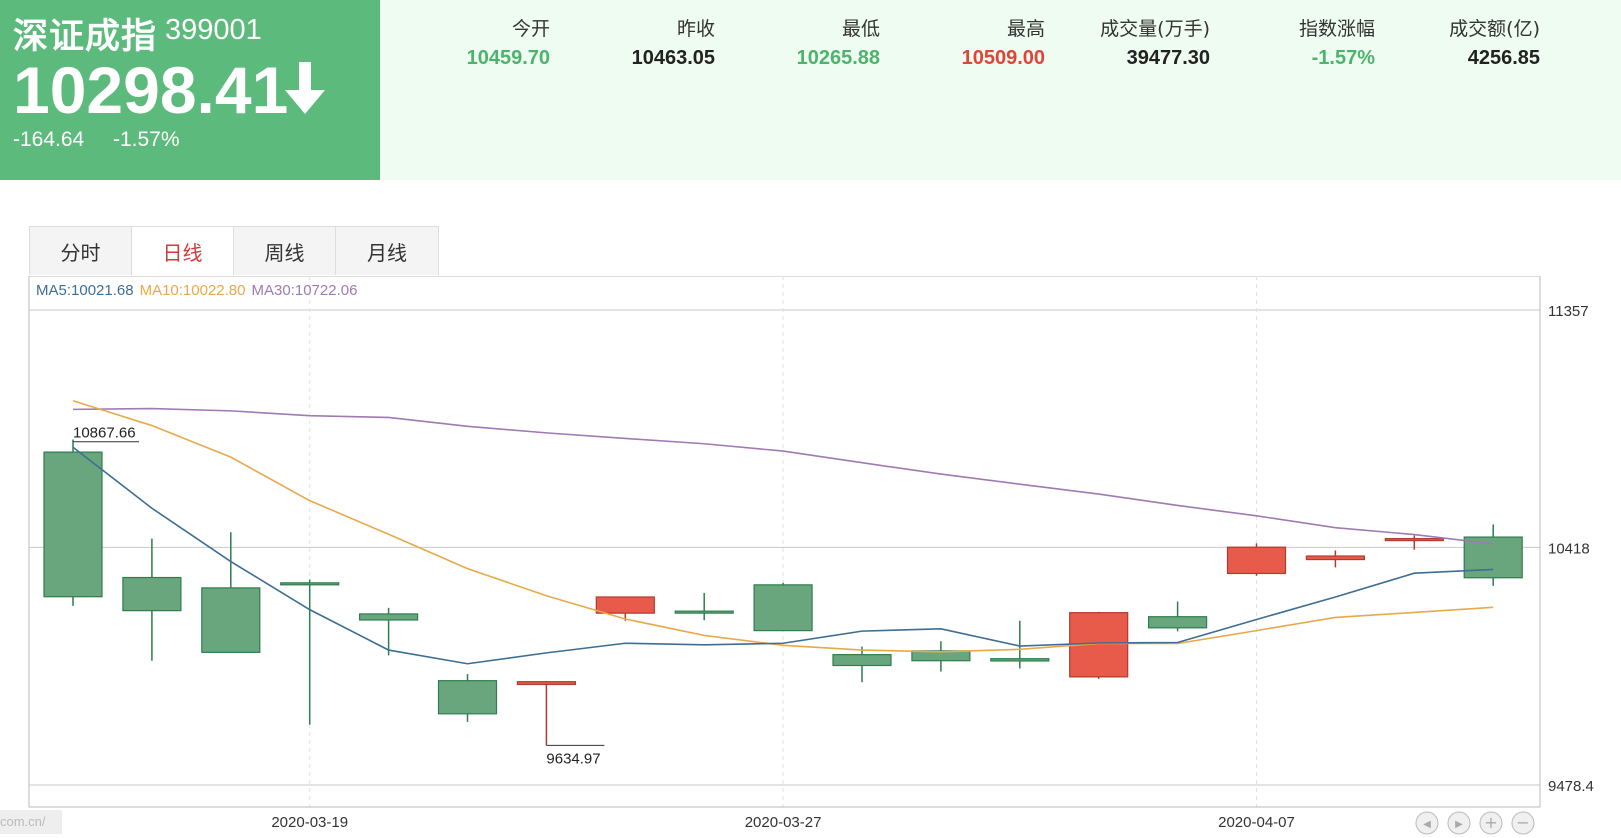  I want to click on tab-monthly: 月线, so click(387, 251).